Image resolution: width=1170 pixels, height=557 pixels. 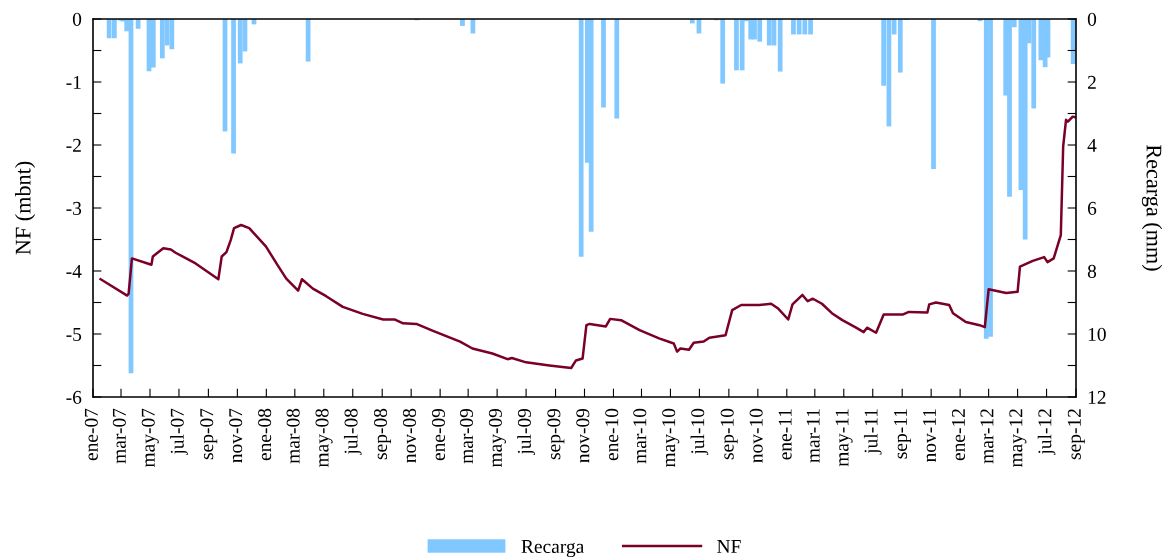 I want to click on y-tick-label: -6, so click(x=74, y=397).